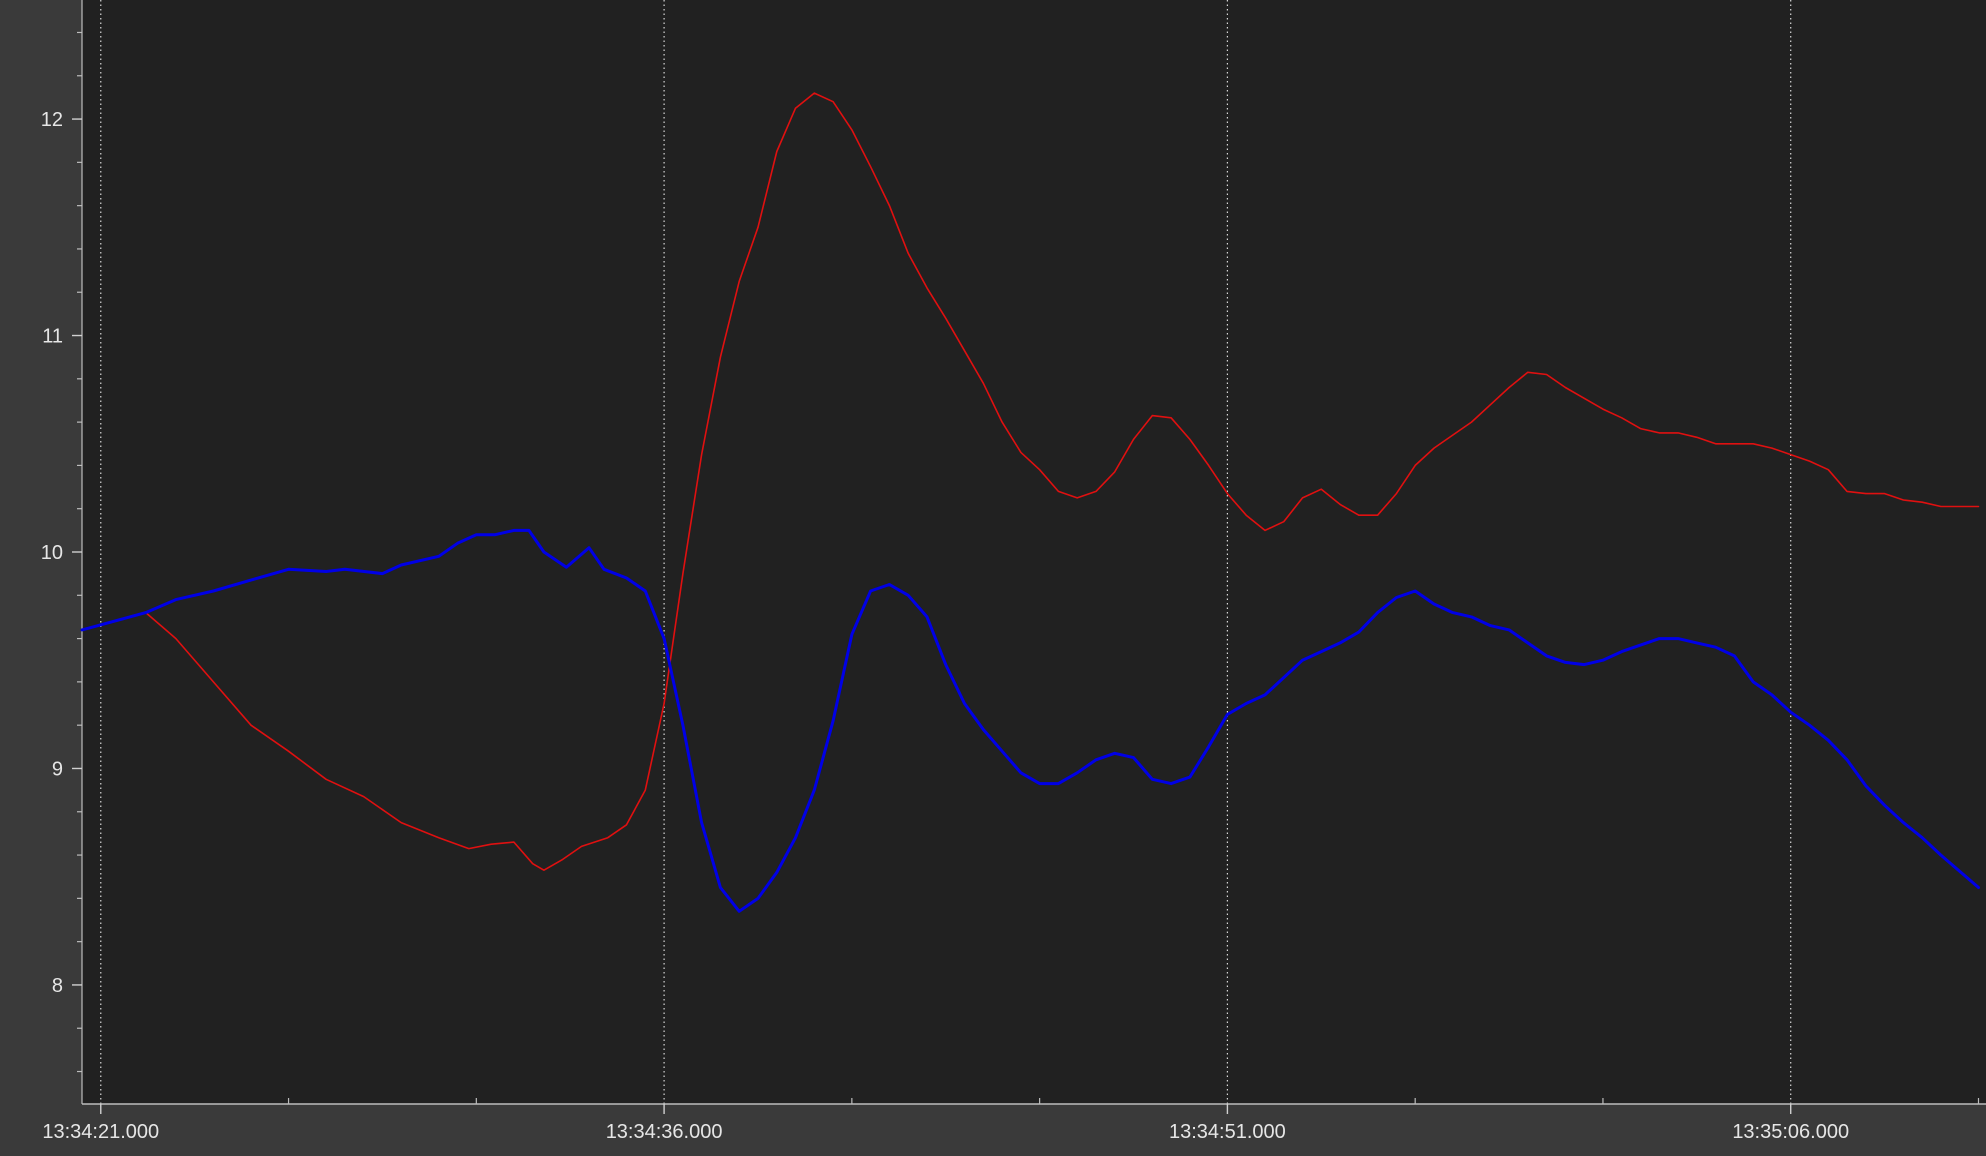 The height and width of the screenshot is (1156, 1986). Describe the element at coordinates (57, 986) in the screenshot. I see `y-tick-label-8: 8` at that location.